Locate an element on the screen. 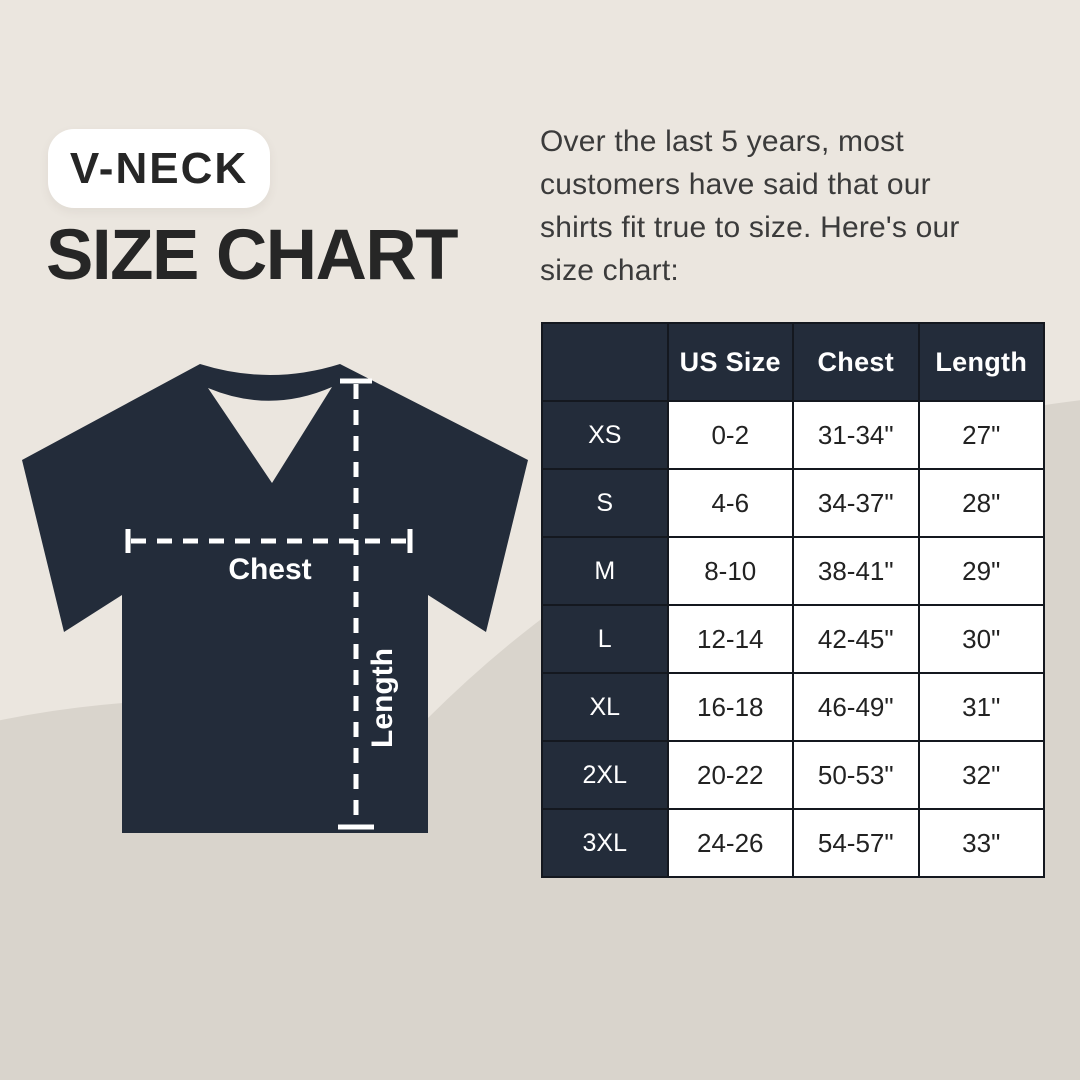 The height and width of the screenshot is (1080, 1080). length-label: Length is located at coordinates (382, 698).